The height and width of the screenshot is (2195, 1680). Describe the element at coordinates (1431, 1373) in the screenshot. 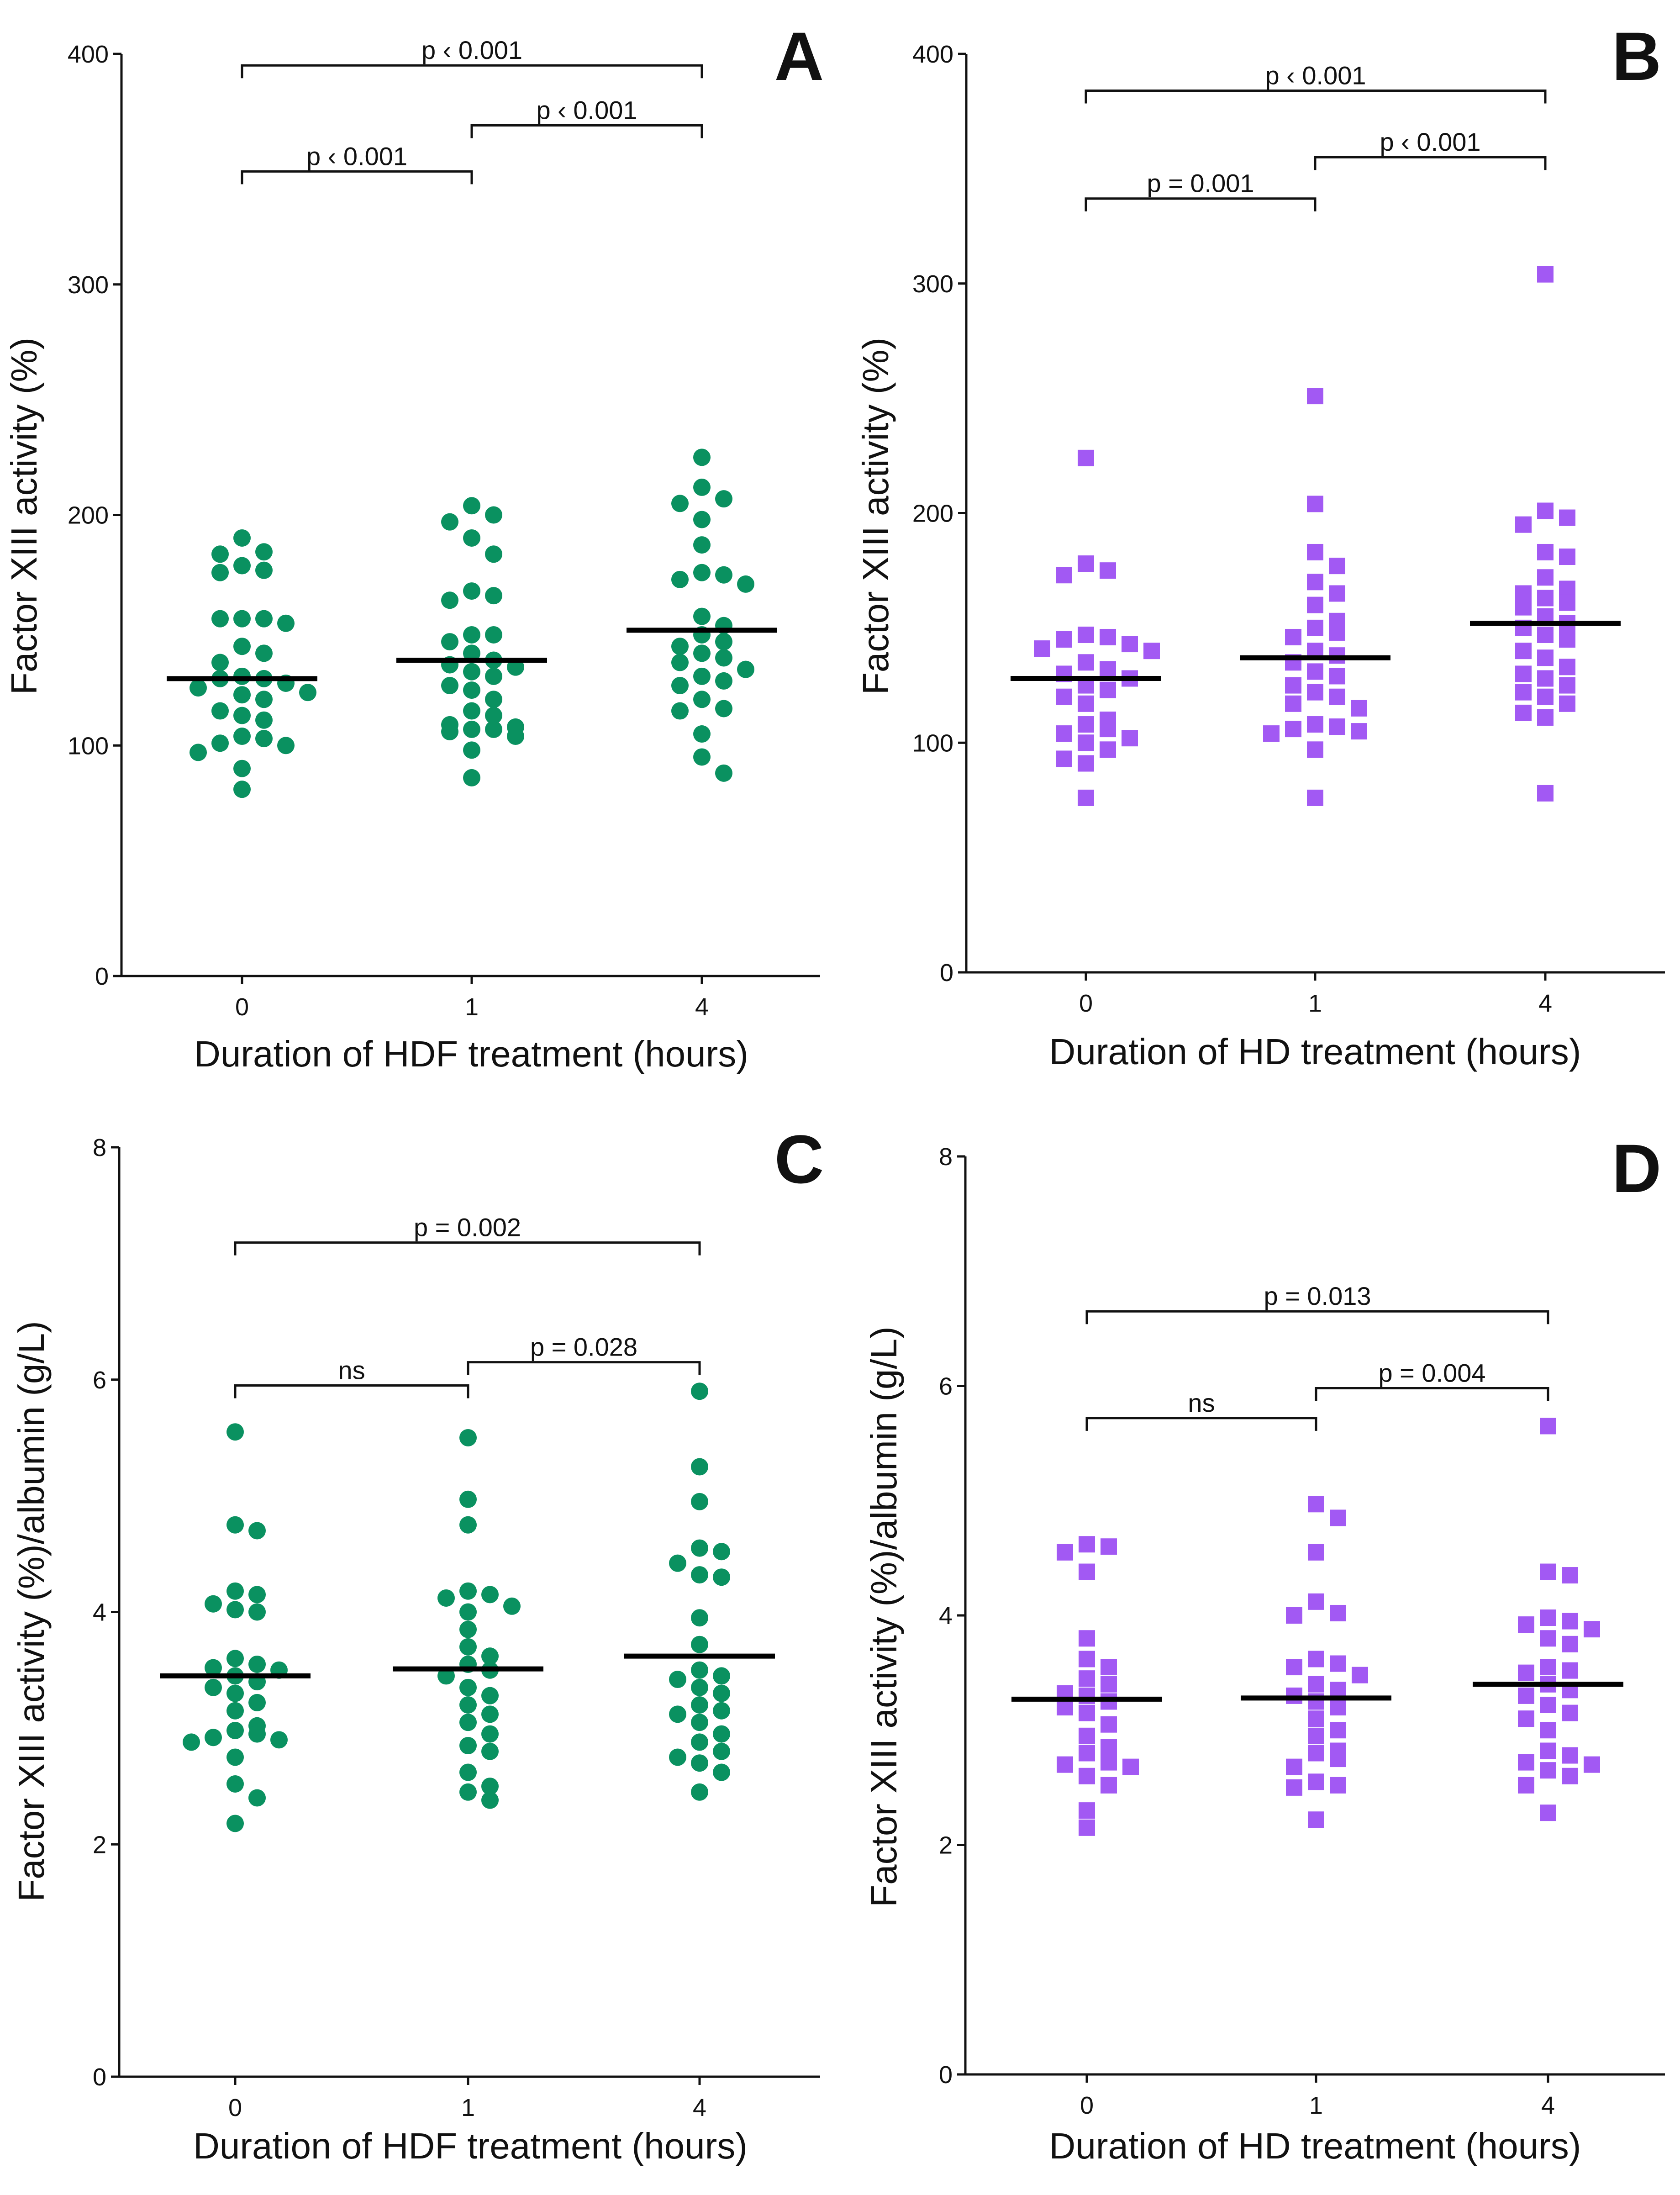

I see `significance-label: p = 0.004` at that location.